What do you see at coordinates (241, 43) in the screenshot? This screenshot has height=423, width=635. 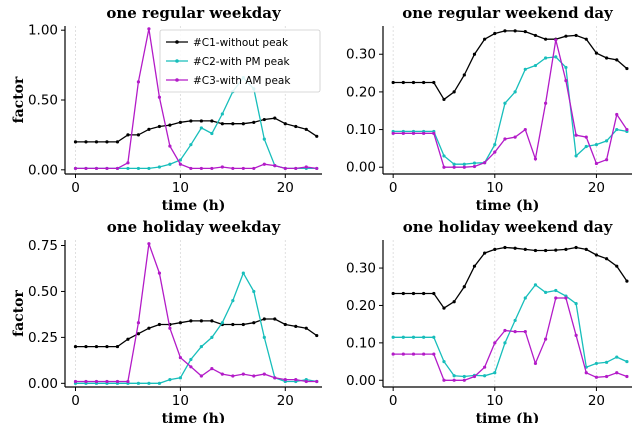 I see `legend-entry: #C1-without peak` at bounding box center [241, 43].